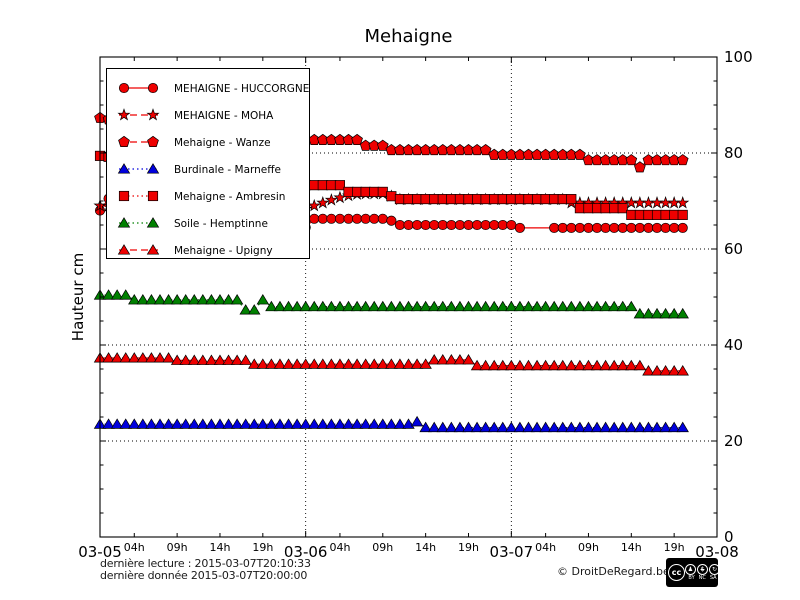 Image resolution: width=800 pixels, height=600 pixels. I want to click on cc-sa-icon: ↻, so click(714, 569).